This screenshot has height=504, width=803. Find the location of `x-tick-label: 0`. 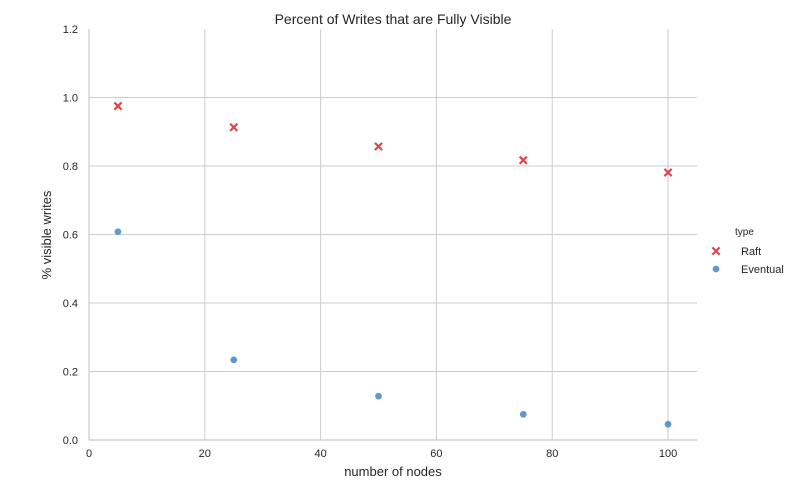

x-tick-label: 0 is located at coordinates (89, 454).